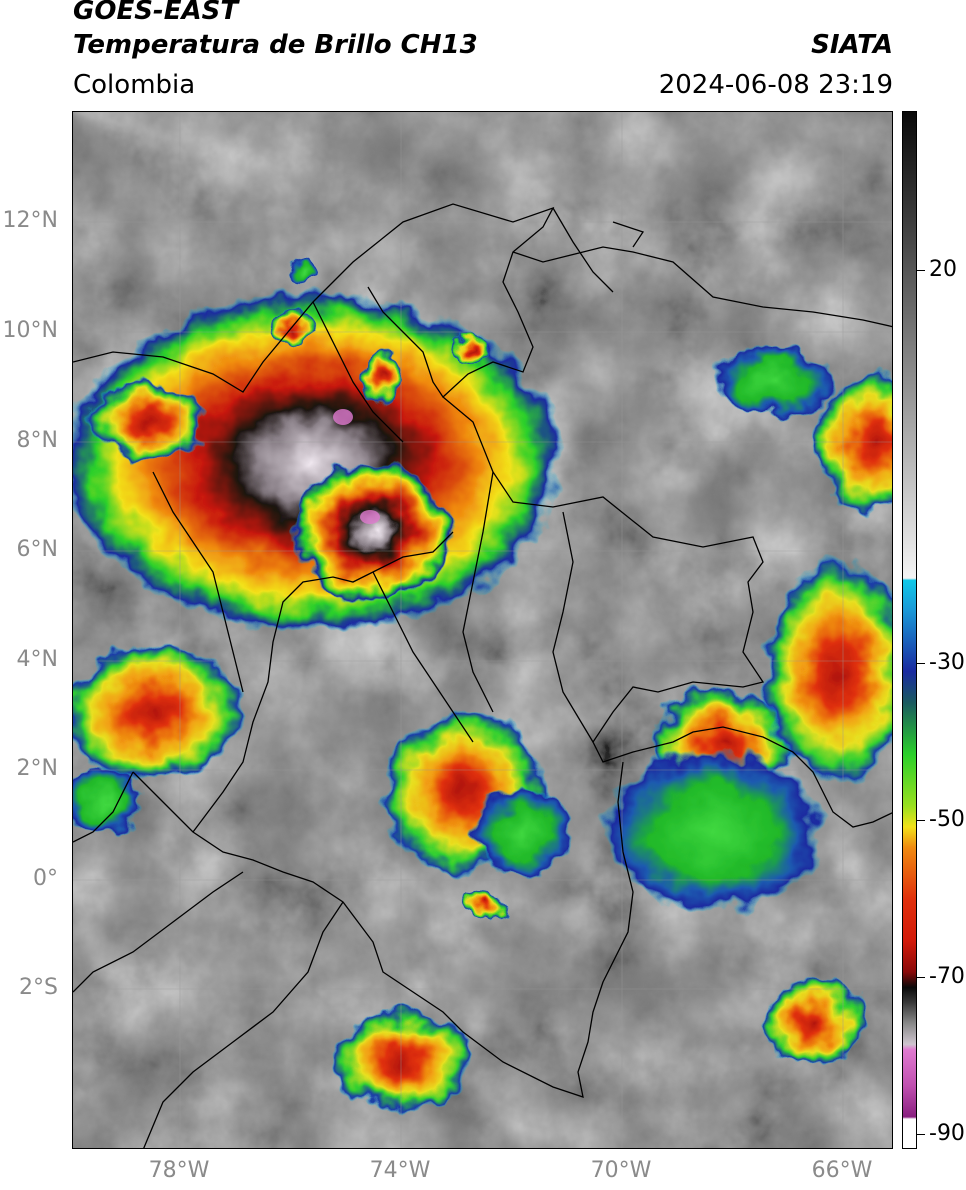 The width and height of the screenshot is (966, 1190). What do you see at coordinates (158, 712) in the screenshot?
I see `storm-cell-pacific` at bounding box center [158, 712].